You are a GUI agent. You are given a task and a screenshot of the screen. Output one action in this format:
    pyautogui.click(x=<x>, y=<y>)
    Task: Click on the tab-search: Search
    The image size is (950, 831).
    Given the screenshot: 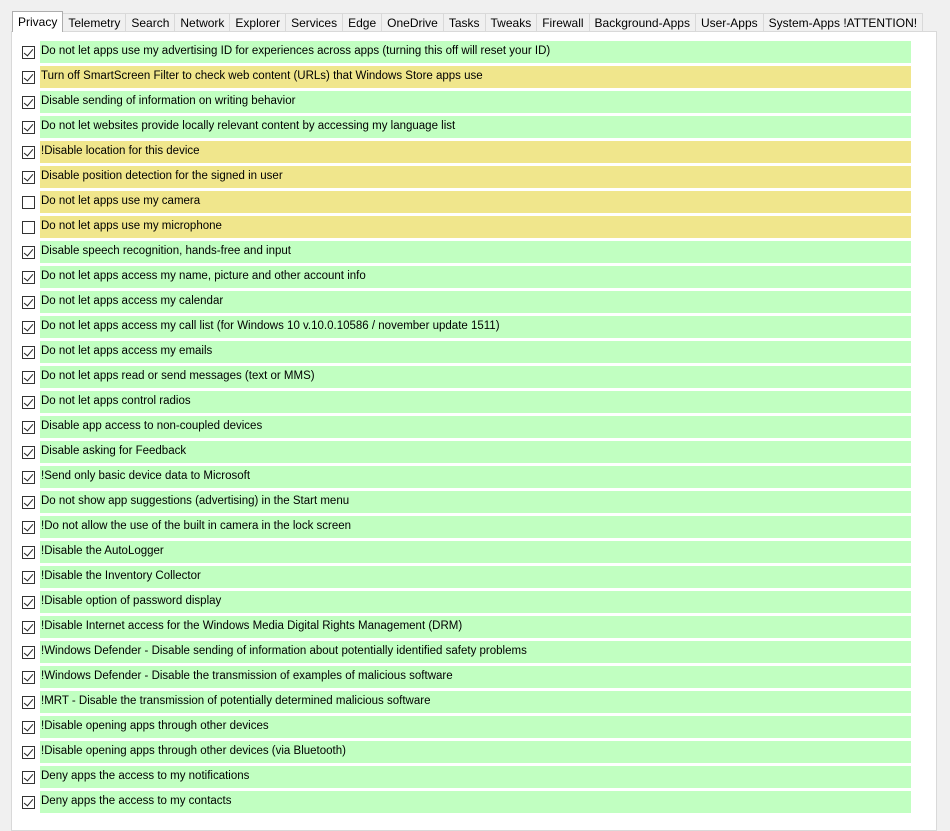 What is the action you would take?
    pyautogui.click(x=150, y=22)
    